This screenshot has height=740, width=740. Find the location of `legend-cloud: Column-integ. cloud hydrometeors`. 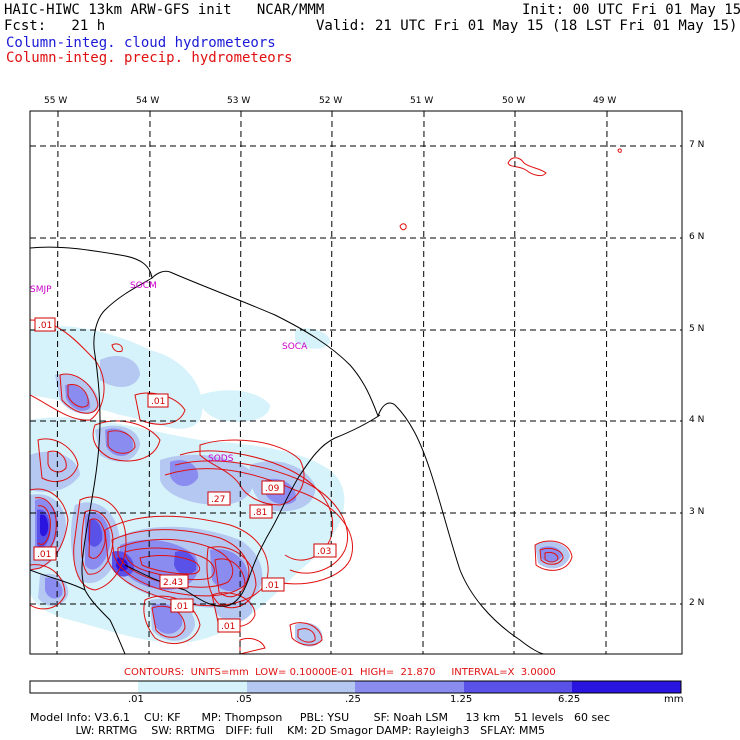

legend-cloud: Column-integ. cloud hydrometeors is located at coordinates (141, 43).